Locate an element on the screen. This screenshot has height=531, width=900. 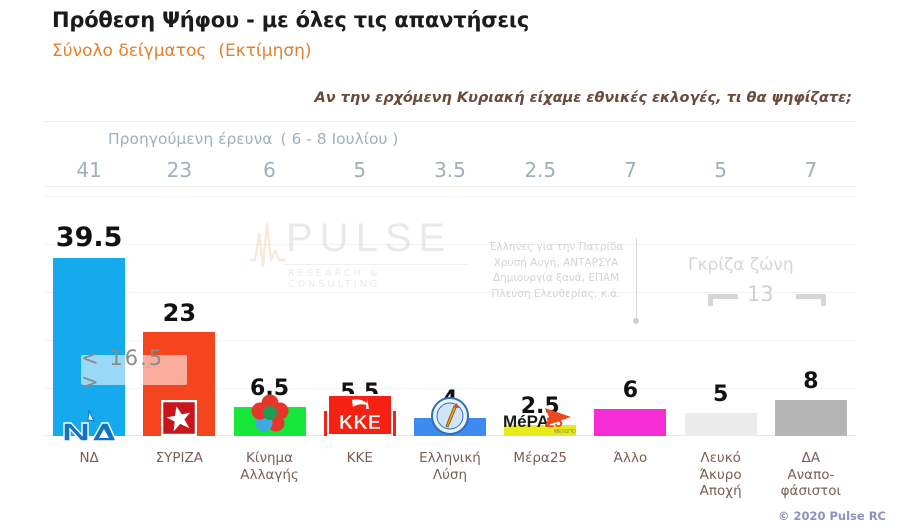
previous-survey-dates: ( 6 - 8 Ιουλίου ) is located at coordinates (339, 139).